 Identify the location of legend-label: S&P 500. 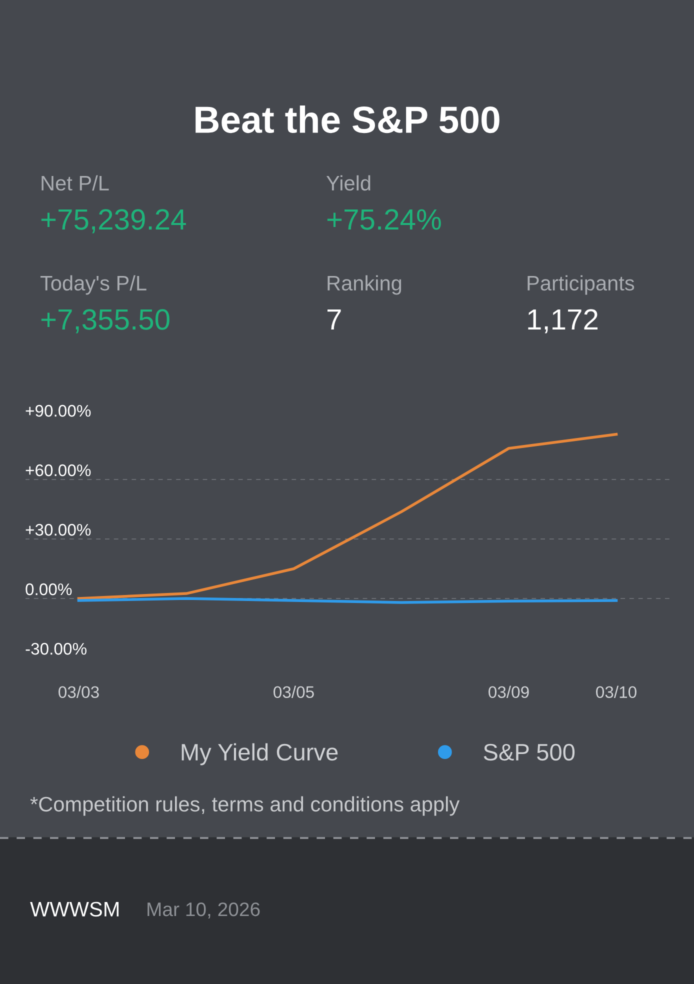
(529, 752).